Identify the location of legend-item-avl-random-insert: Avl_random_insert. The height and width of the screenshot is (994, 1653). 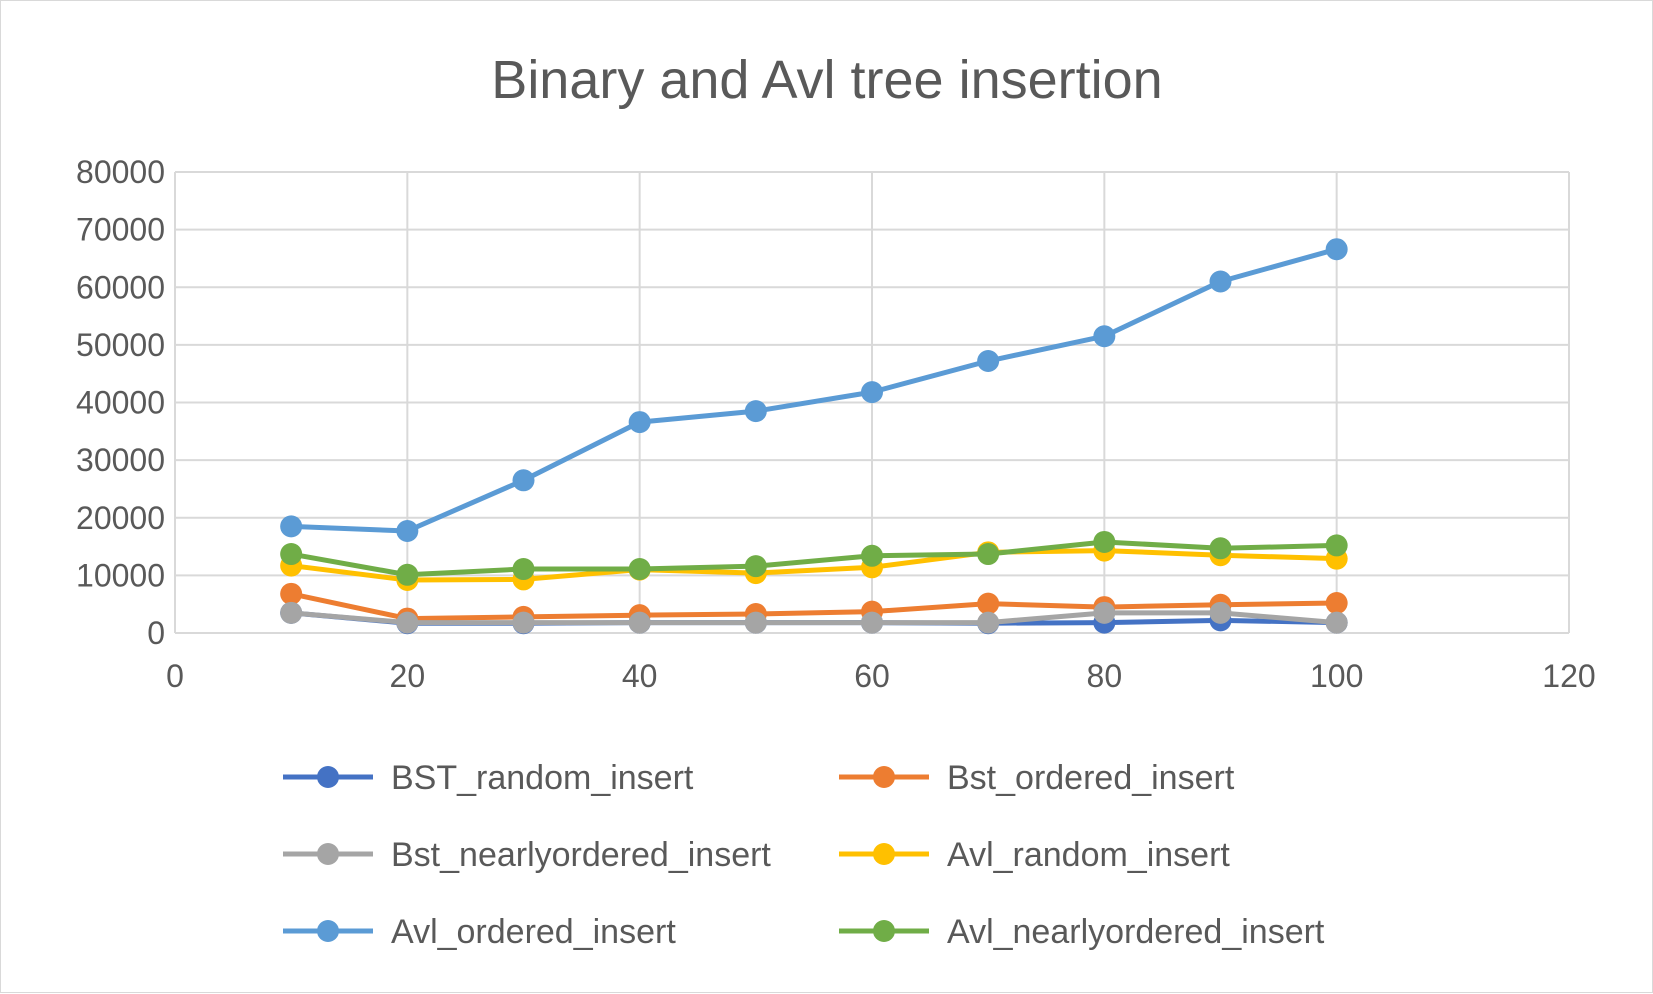
(1034, 855).